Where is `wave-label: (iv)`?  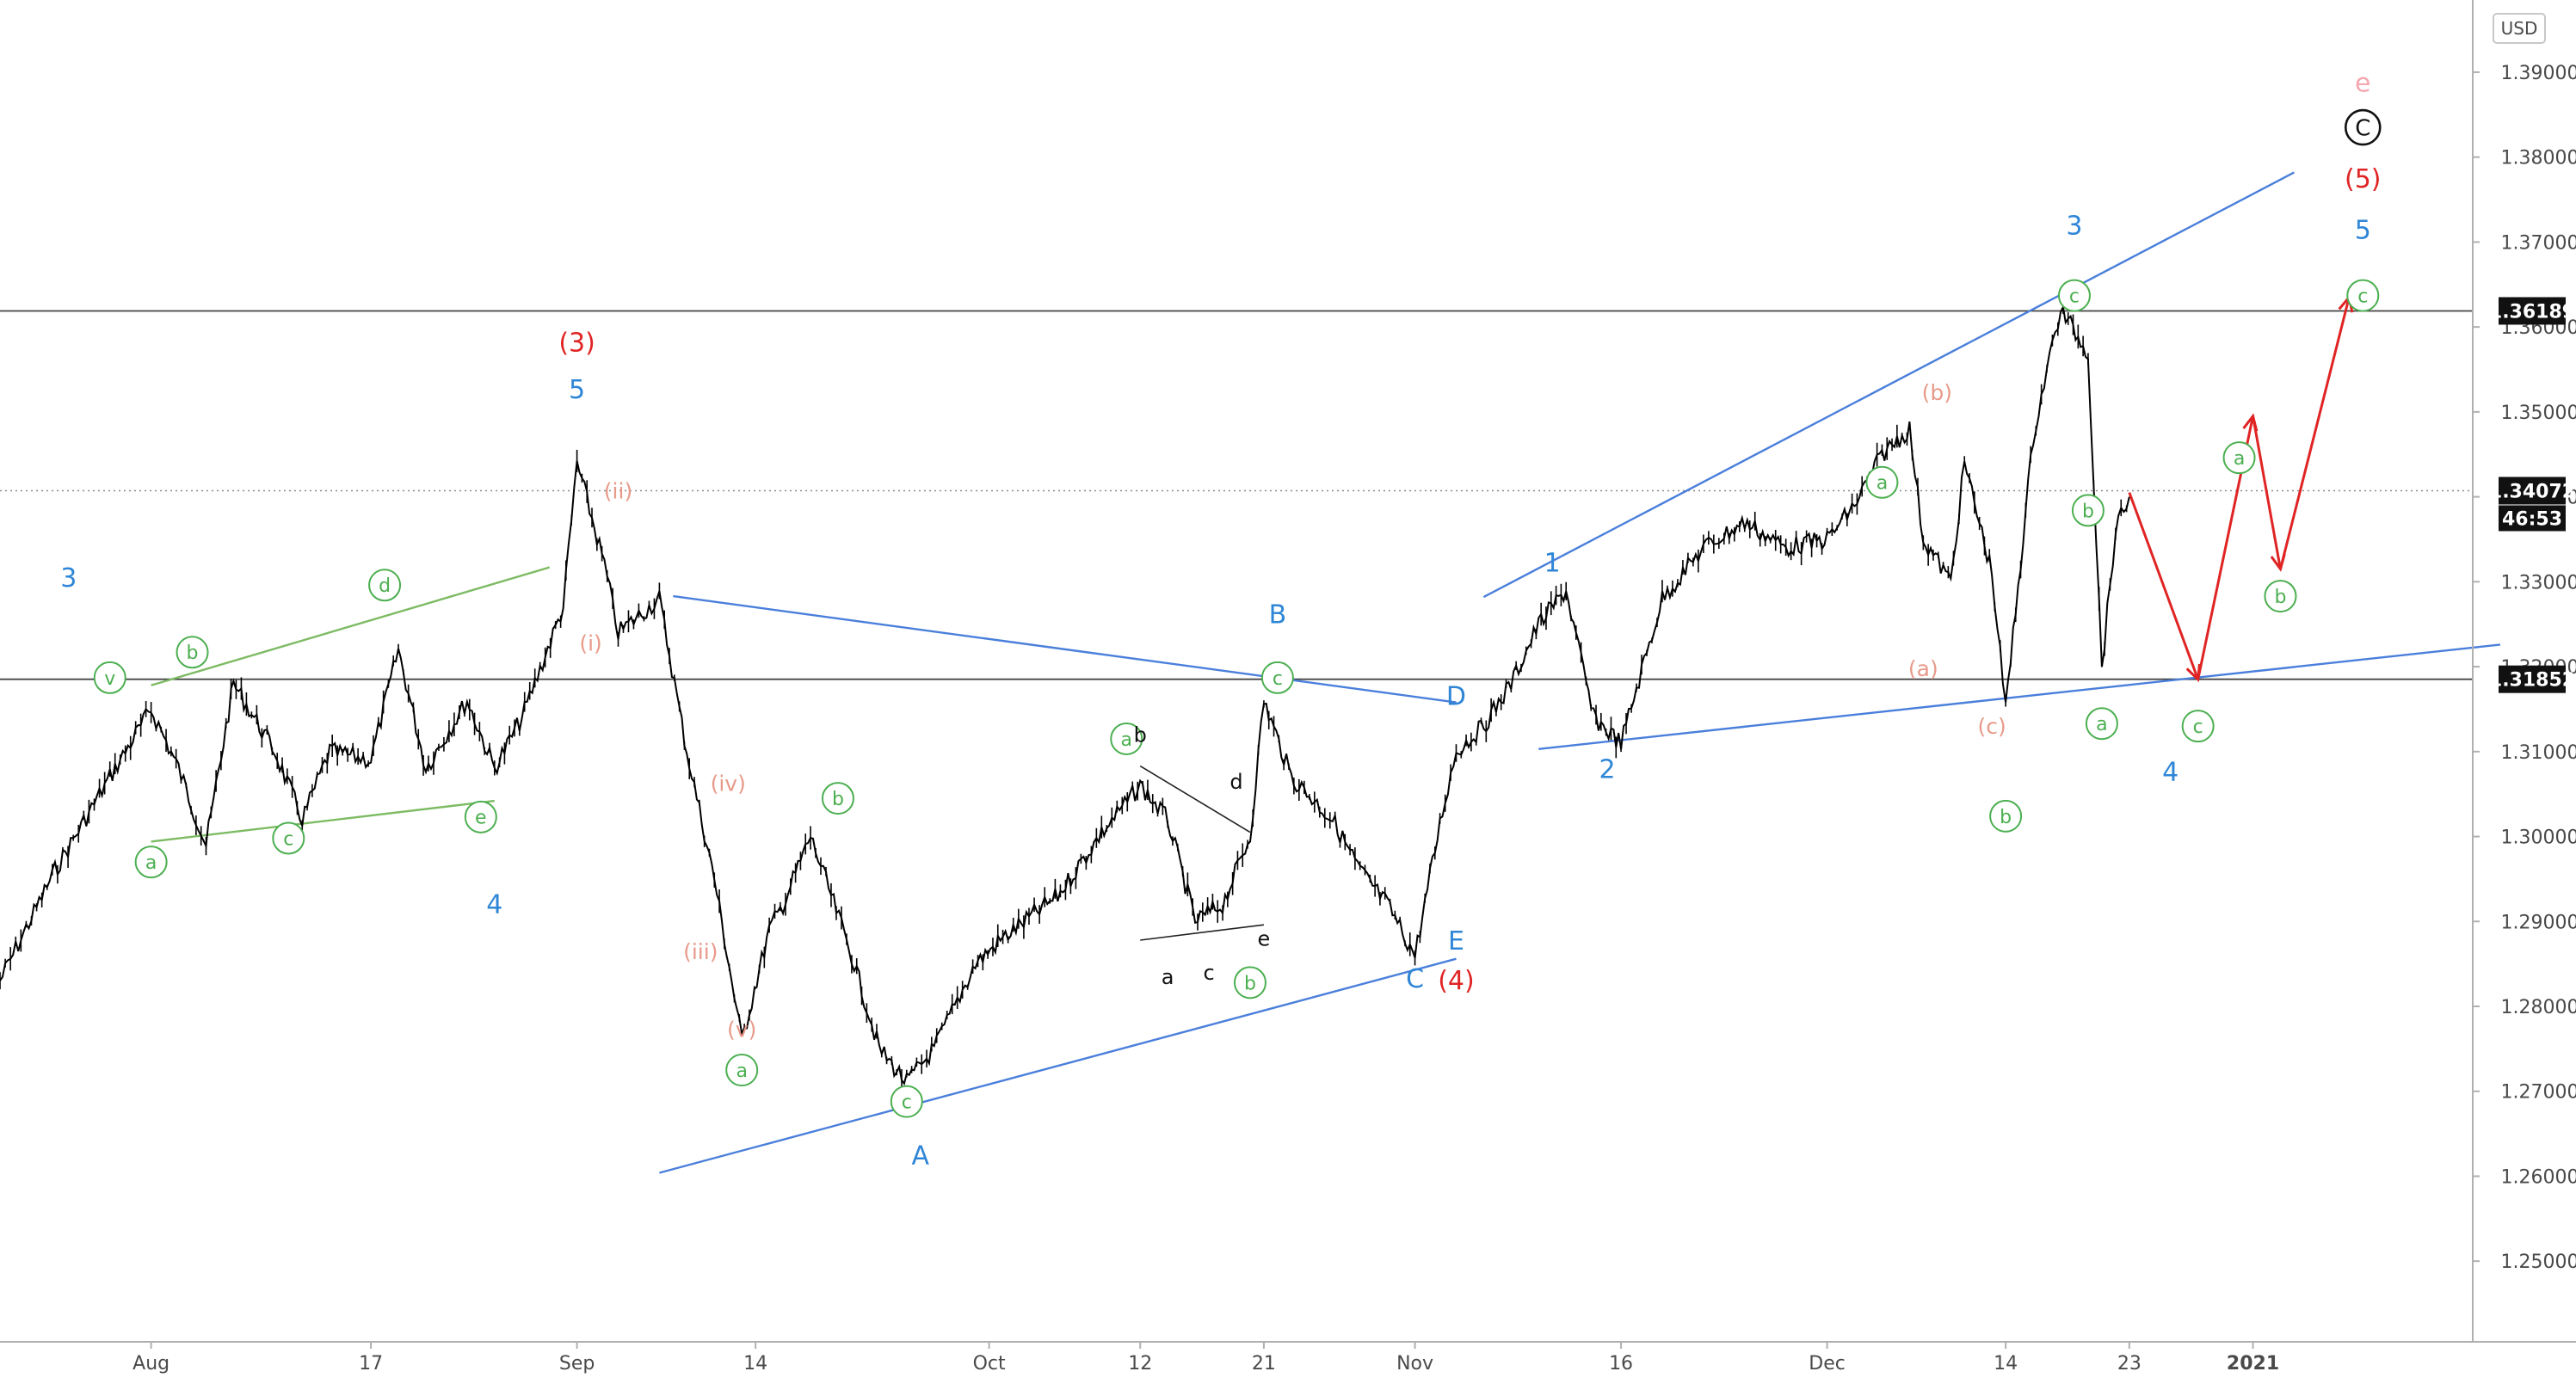 wave-label: (iv) is located at coordinates (728, 783).